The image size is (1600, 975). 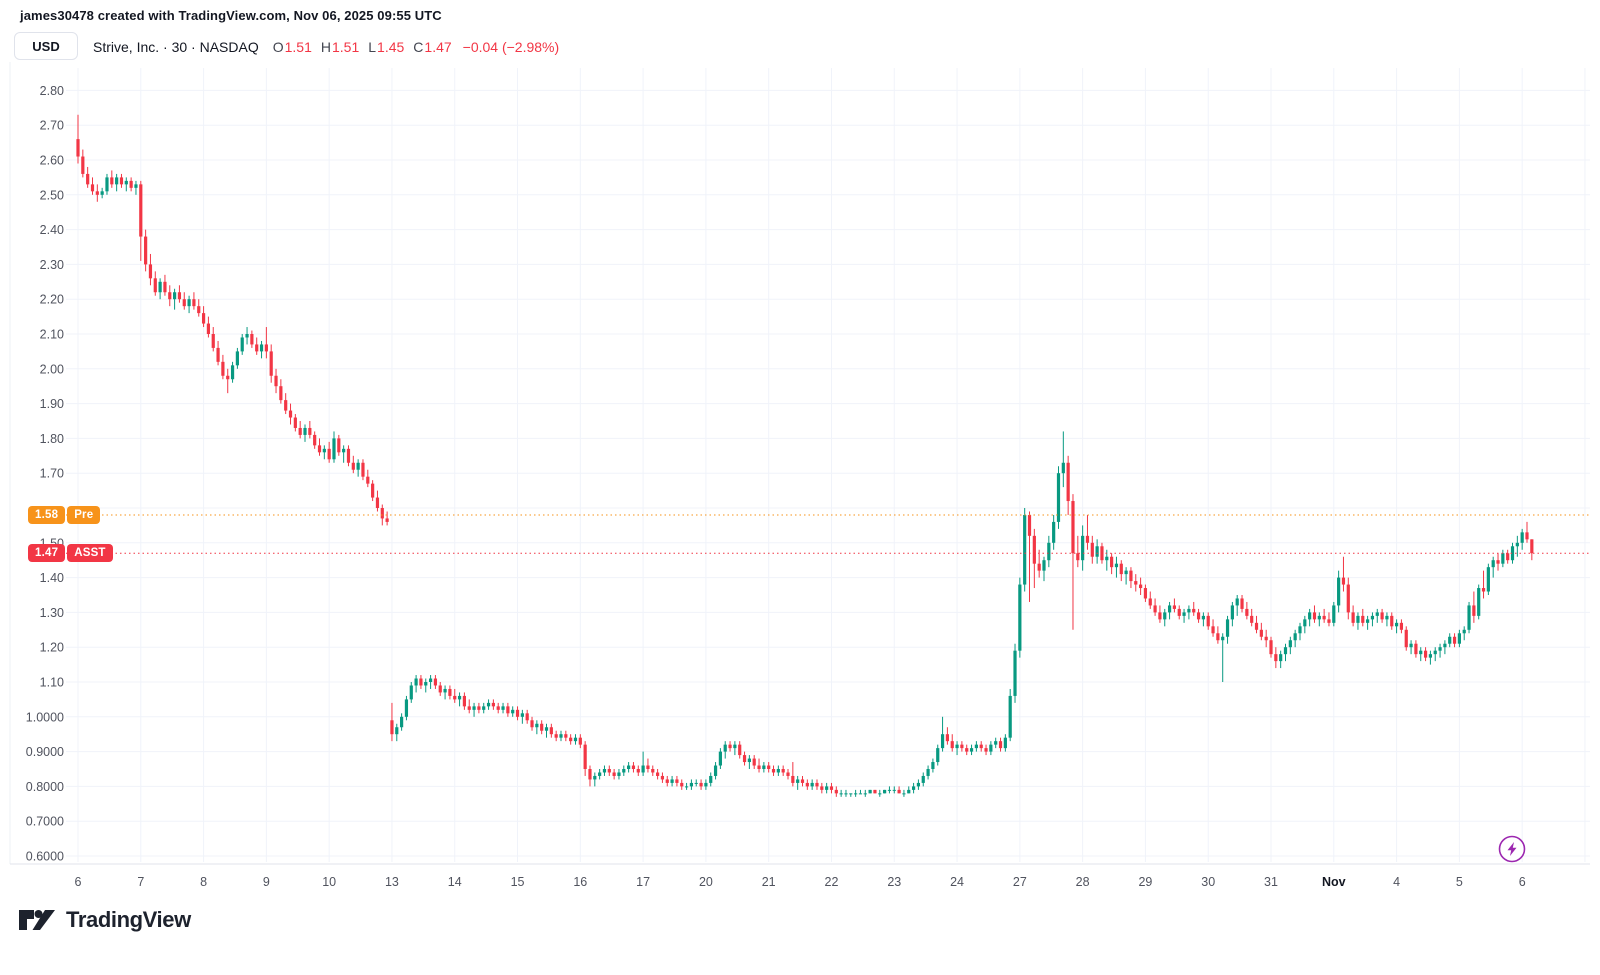 I want to click on x-axis-label: 16, so click(x=580, y=882).